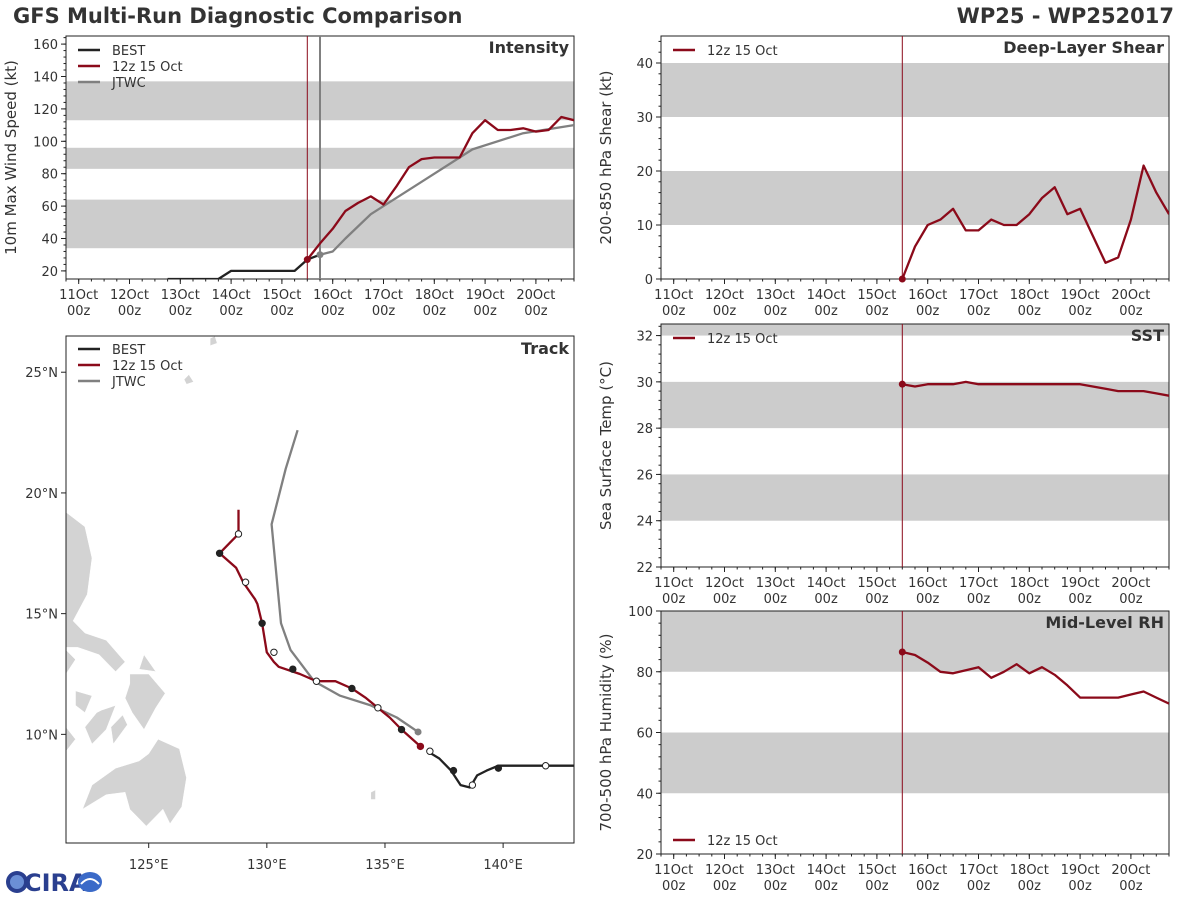 This screenshot has height=900, width=1200. Describe the element at coordinates (775, 583) in the screenshot. I see `sst-xtick-day: 13Oct` at that location.